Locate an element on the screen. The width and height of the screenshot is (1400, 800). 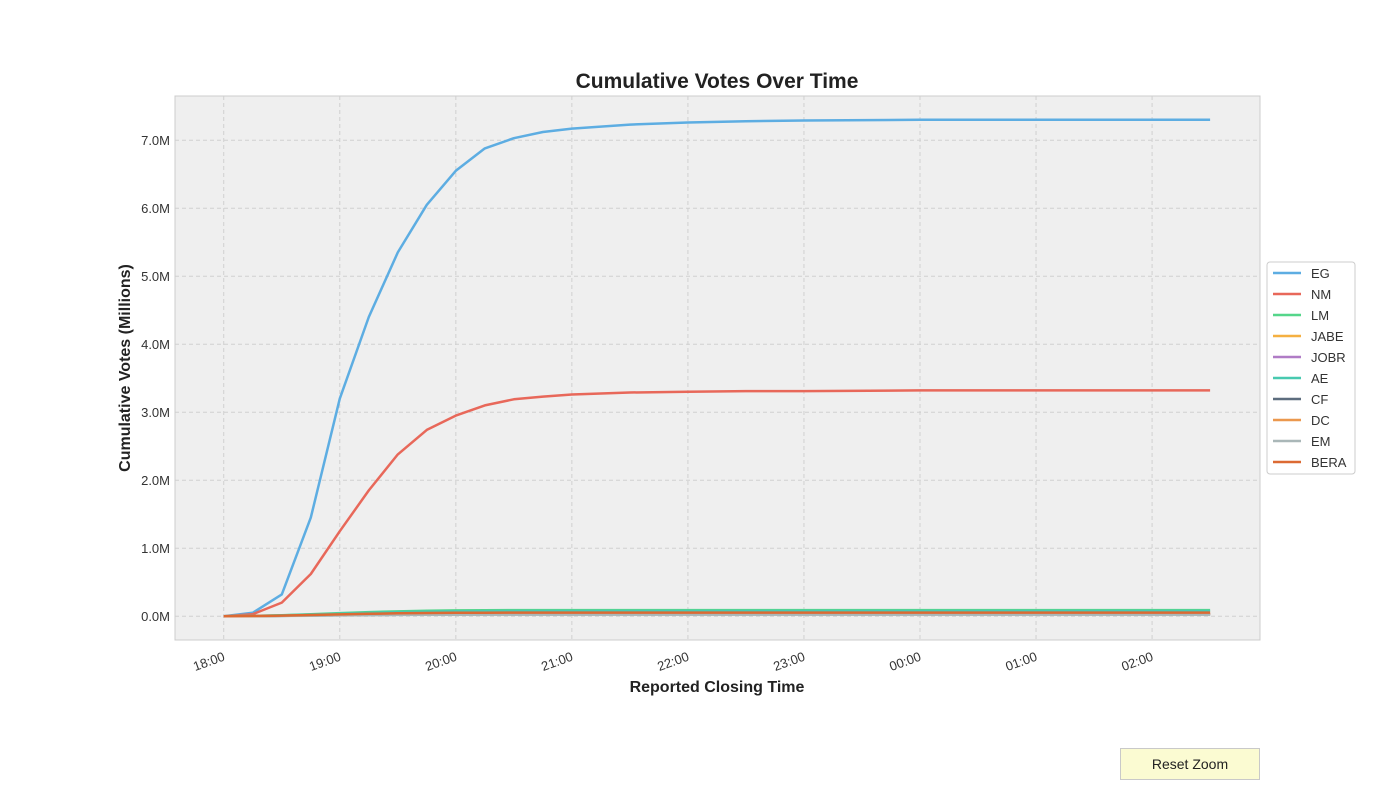
legend-item-ae: AE is located at coordinates (1301, 378).